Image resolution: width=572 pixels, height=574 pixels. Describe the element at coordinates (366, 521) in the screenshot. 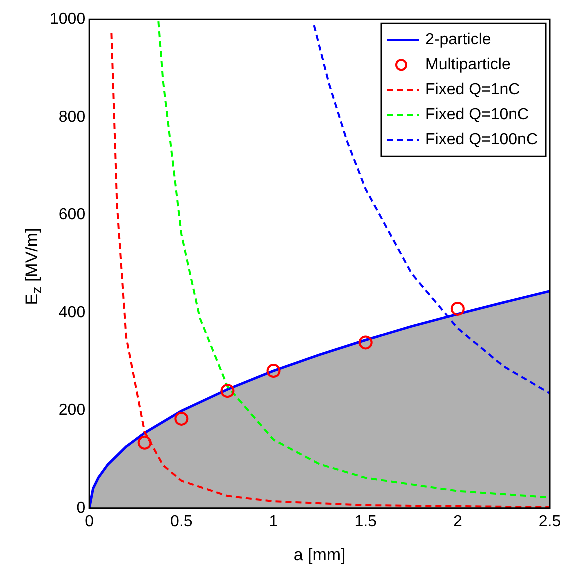

I see `x-tick-label: 1.5` at that location.